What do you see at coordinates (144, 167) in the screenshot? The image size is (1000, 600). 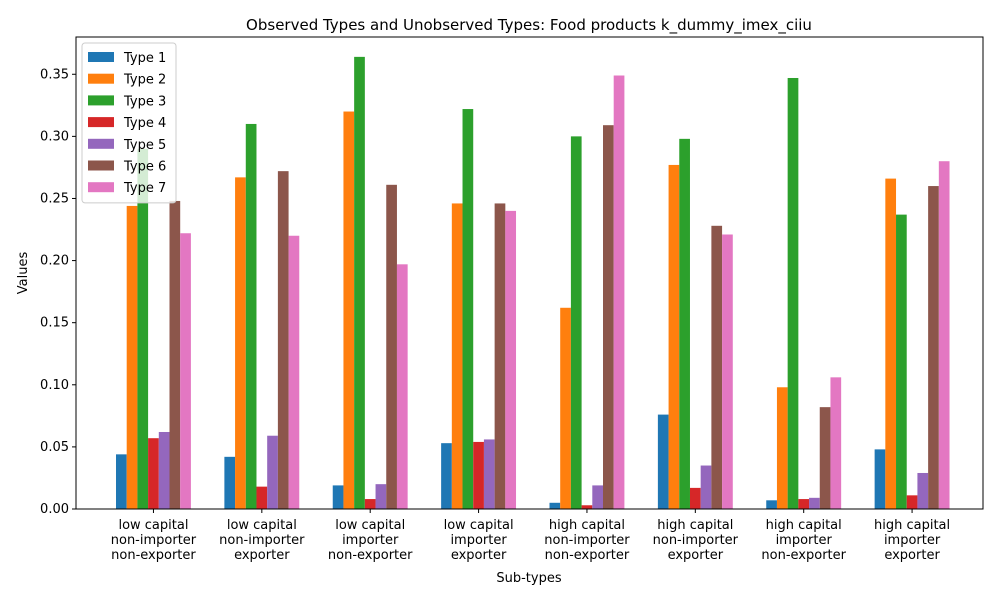 I see `legend-label-type-6: Type 6` at bounding box center [144, 167].